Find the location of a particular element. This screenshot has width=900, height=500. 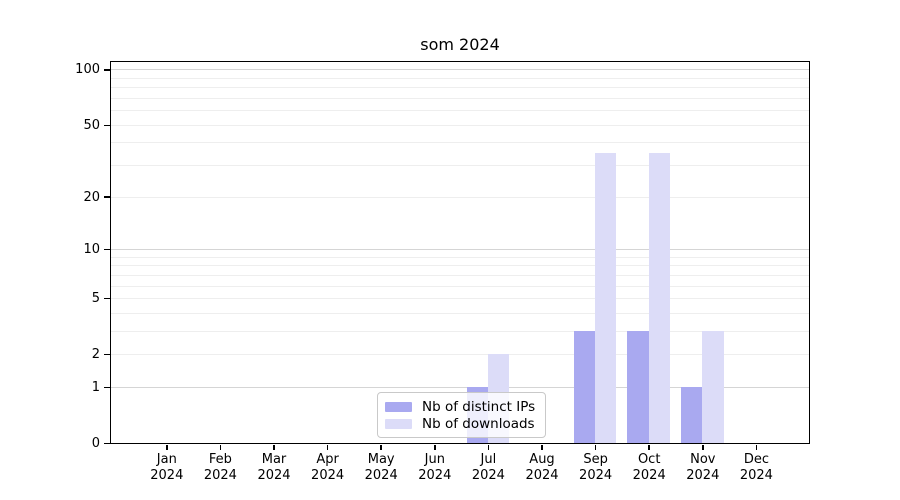

legend-item-downloads: Nb of downloads is located at coordinates (460, 424).